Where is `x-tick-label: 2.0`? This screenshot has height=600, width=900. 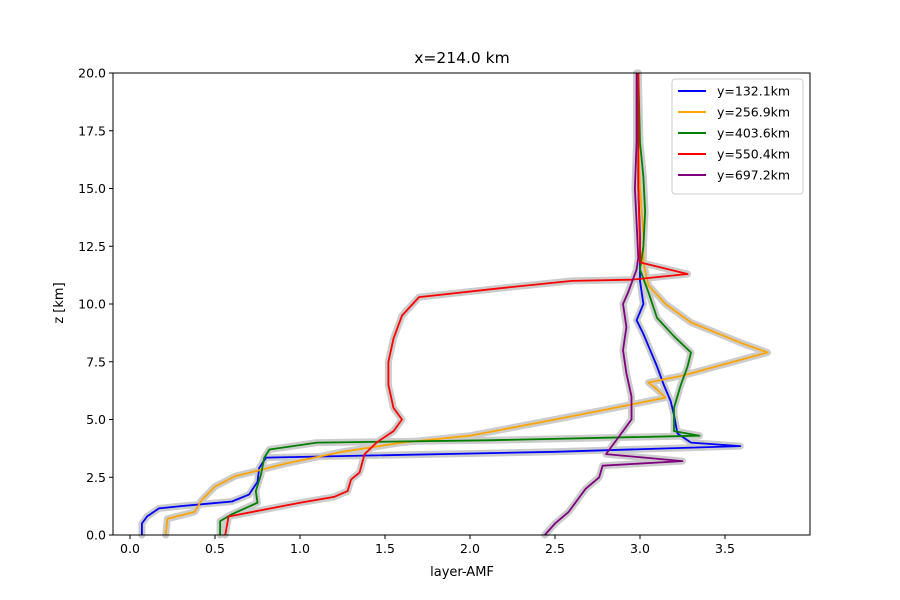
x-tick-label: 2.0 is located at coordinates (470, 548).